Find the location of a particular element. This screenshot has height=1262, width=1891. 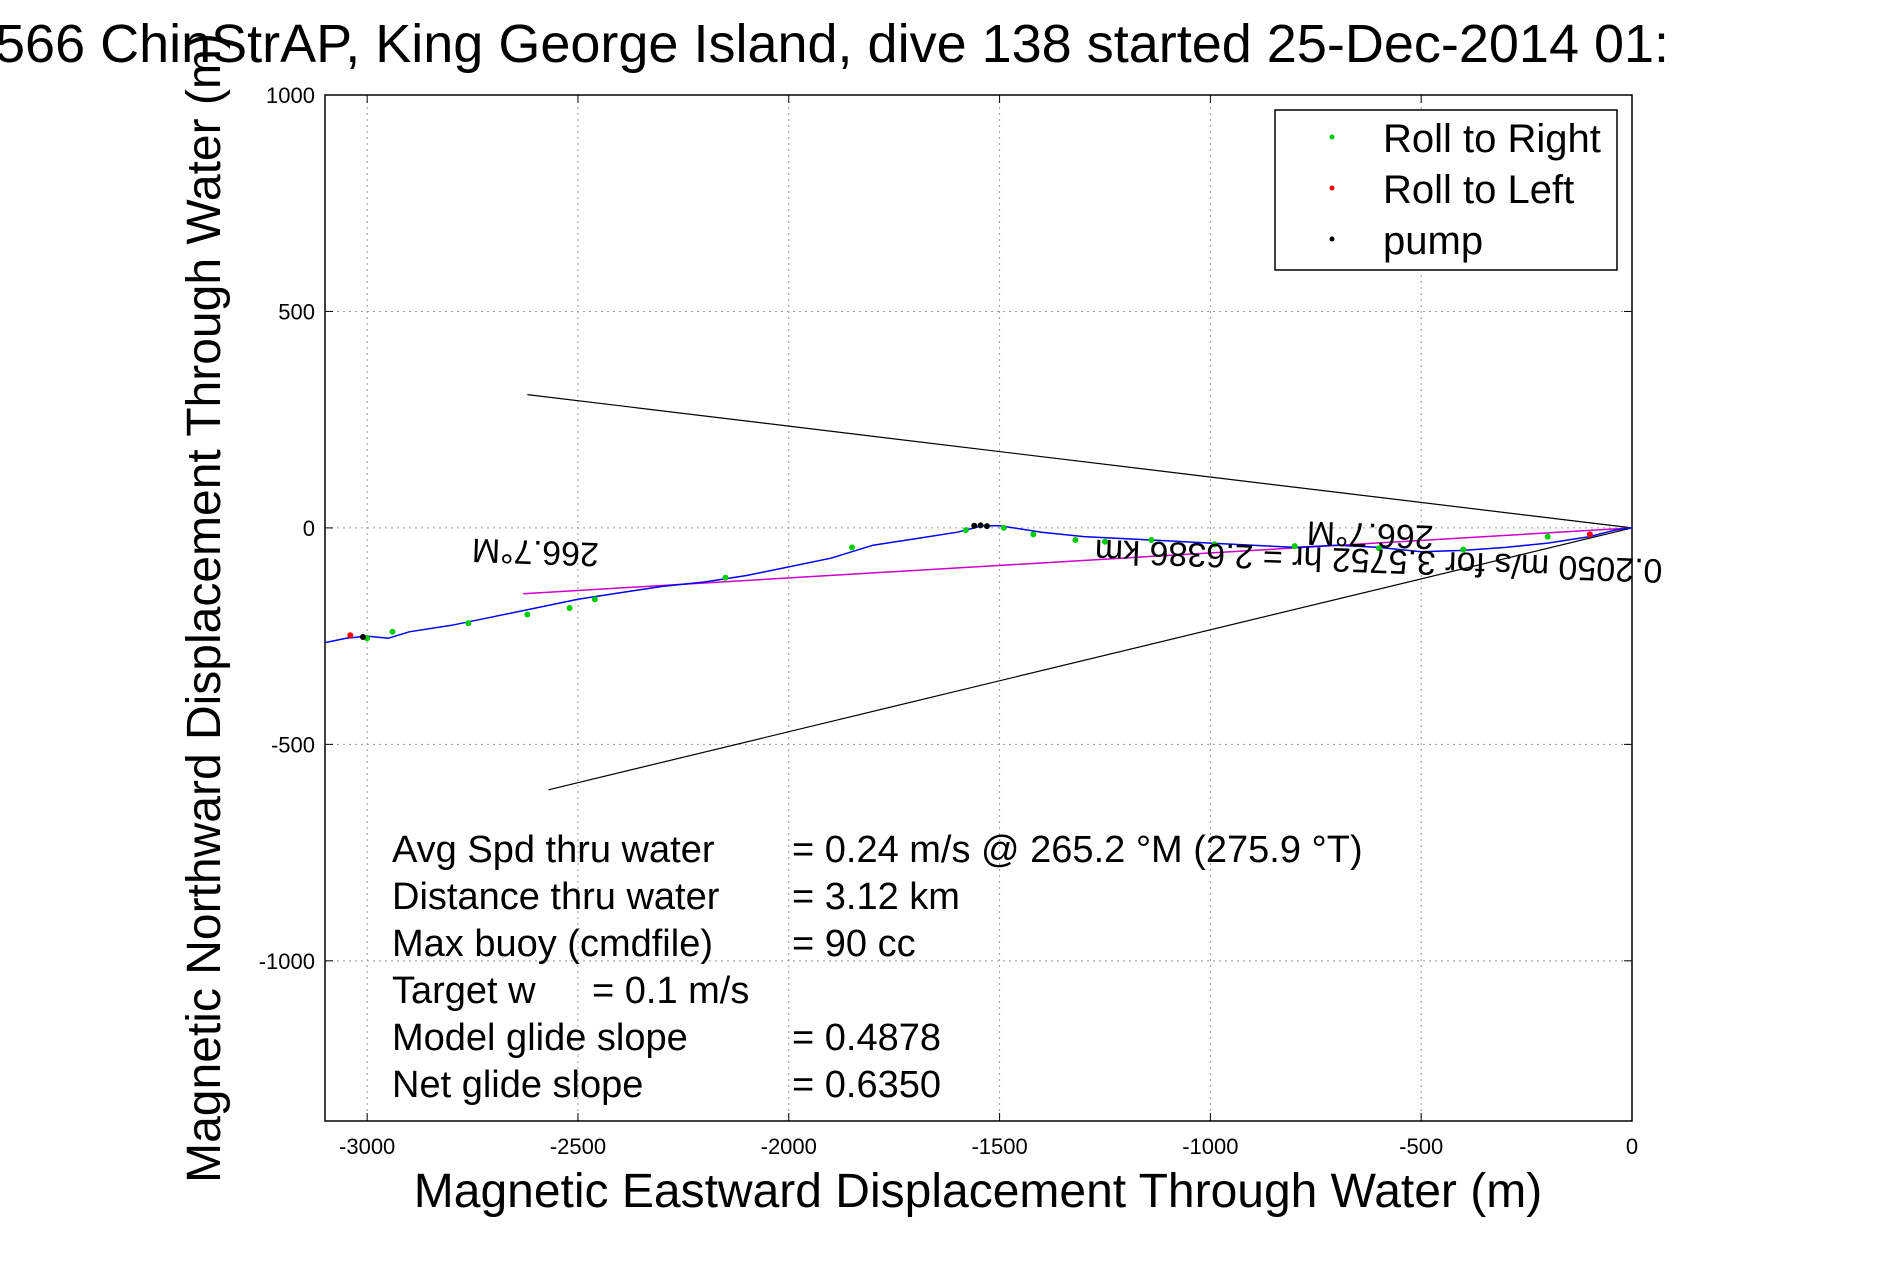

legend: Roll to Right Roll to Left pump is located at coordinates (1446, 190).